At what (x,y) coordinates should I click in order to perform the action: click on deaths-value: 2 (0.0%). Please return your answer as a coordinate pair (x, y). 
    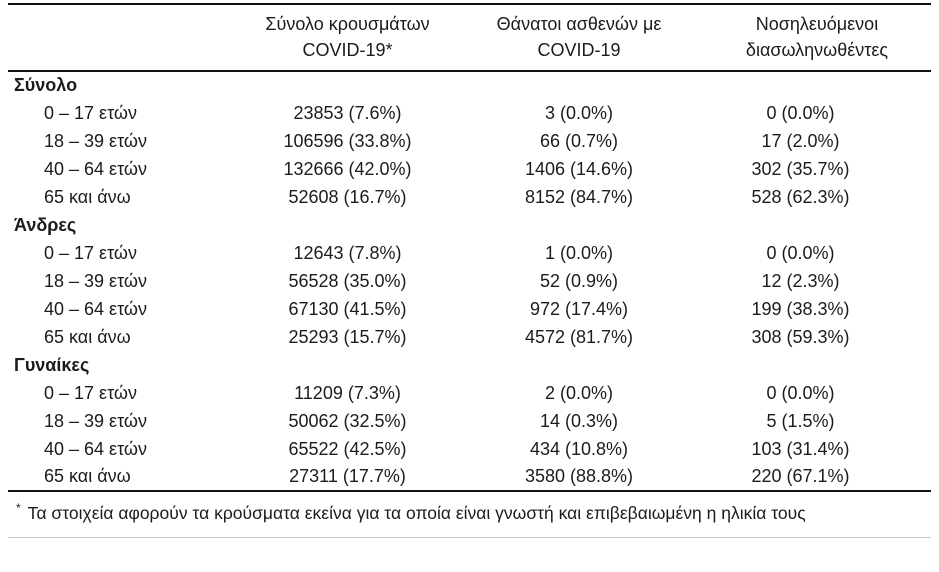
    Looking at the image, I should click on (579, 392).